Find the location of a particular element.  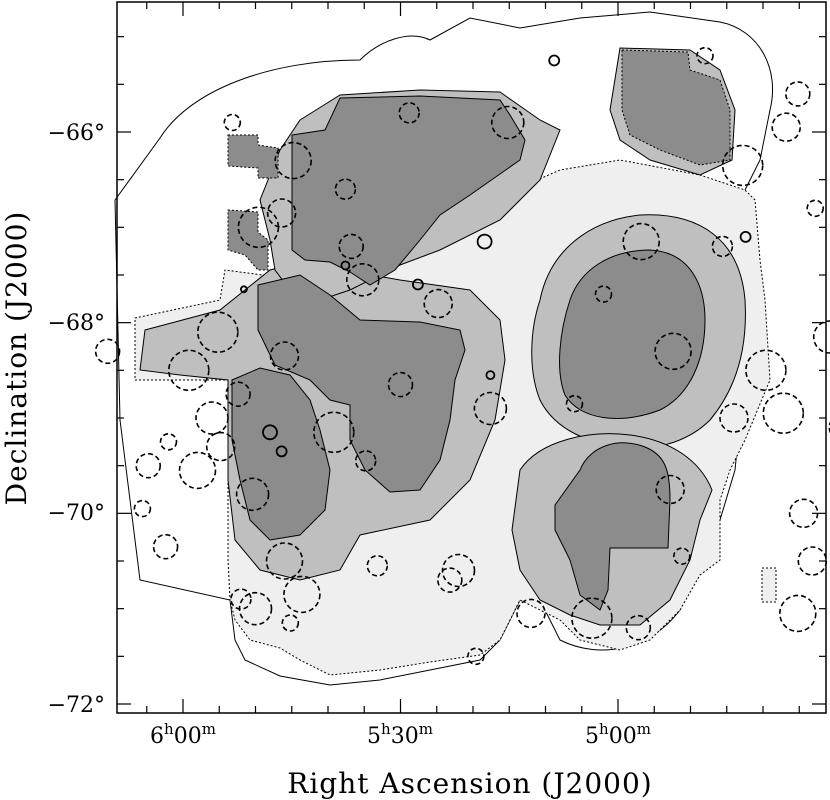

dark-coverage-northeast is located at coordinates (676, 107).